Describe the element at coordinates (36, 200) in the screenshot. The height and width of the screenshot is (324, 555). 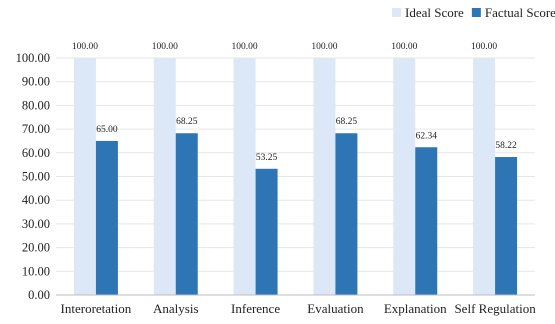
I see `y-tick-label: 40.00` at that location.